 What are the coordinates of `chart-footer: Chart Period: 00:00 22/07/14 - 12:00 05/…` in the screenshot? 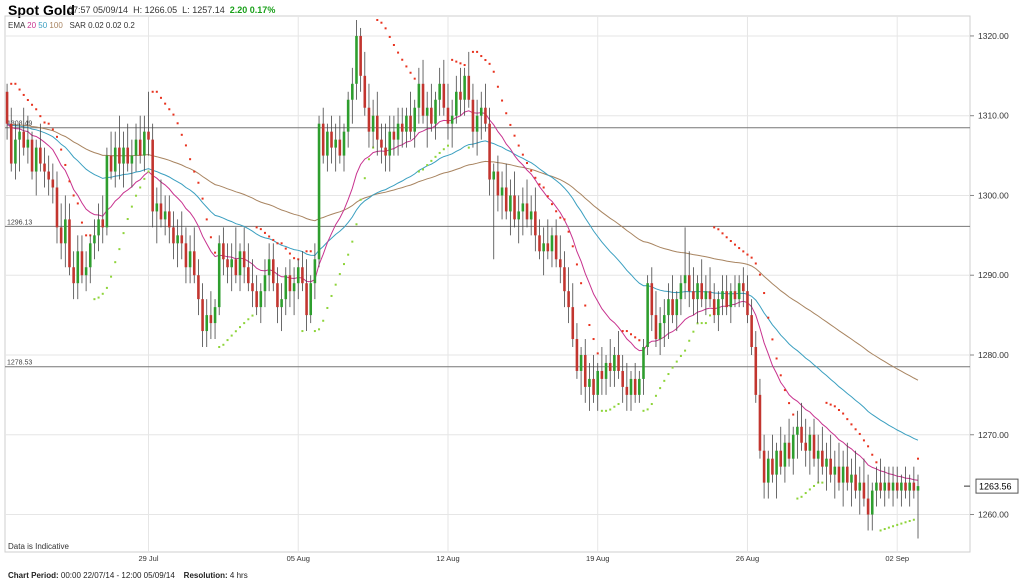 It's located at (128, 575).